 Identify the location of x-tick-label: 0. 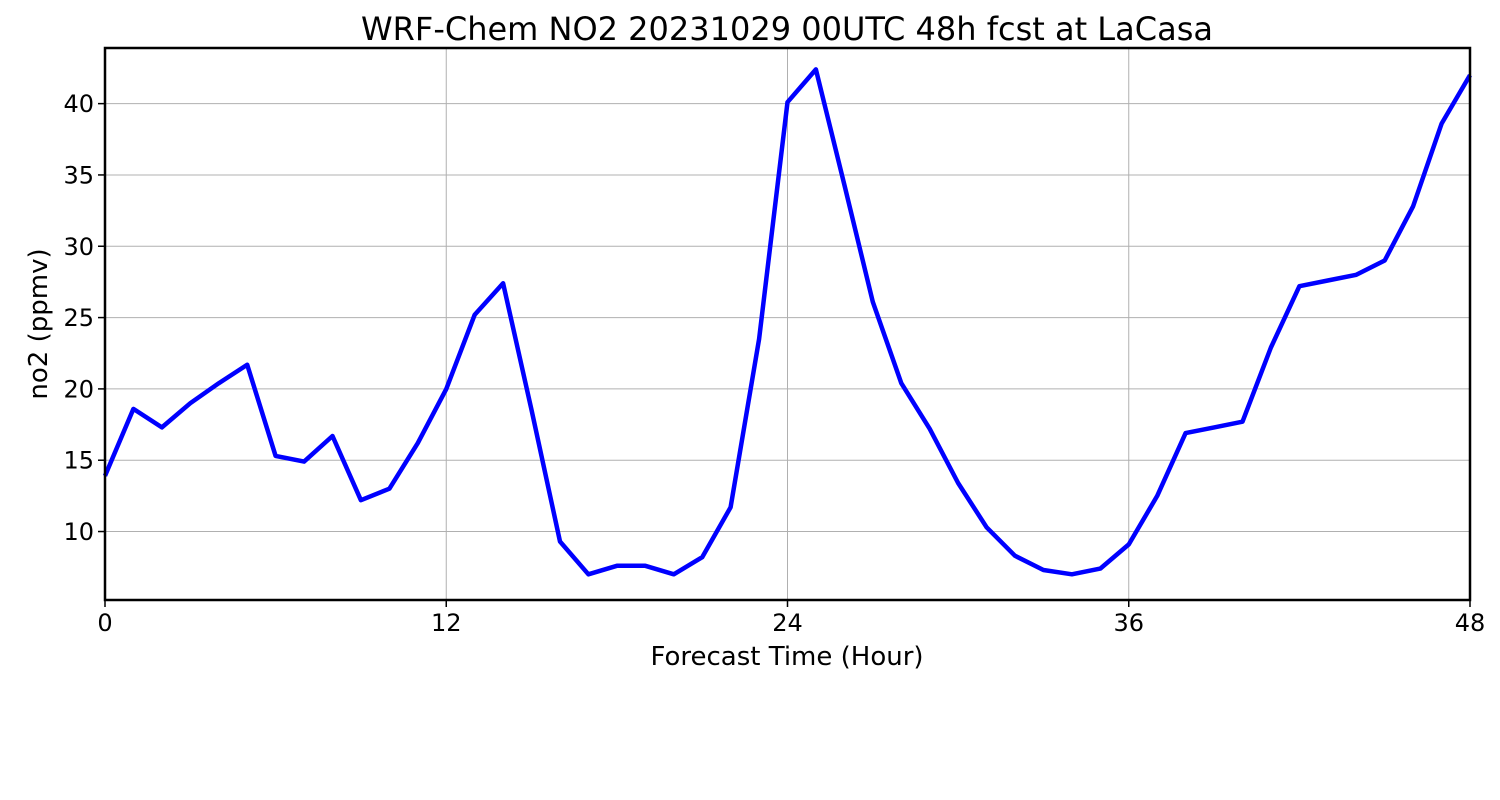
(104, 623).